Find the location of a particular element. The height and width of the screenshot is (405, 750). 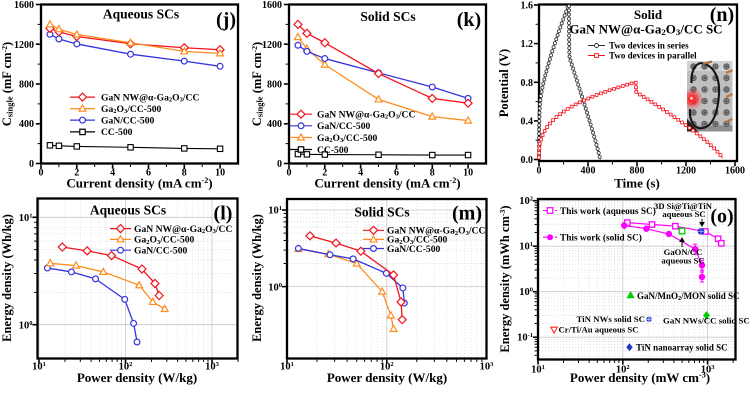

svg-text: Energy density (mWh cm-3) is located at coordinates (505, 278).